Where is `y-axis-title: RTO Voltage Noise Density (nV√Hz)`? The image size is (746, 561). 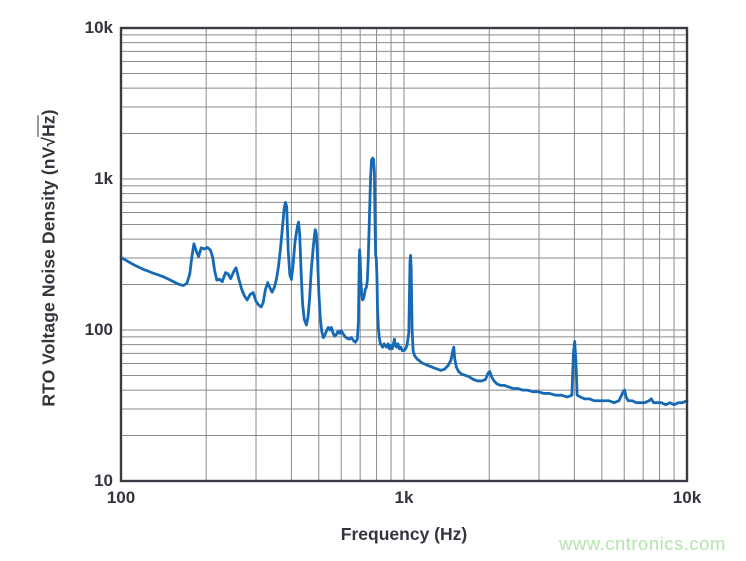 y-axis-title: RTO Voltage Noise Density (nV√Hz) is located at coordinates (49, 257).